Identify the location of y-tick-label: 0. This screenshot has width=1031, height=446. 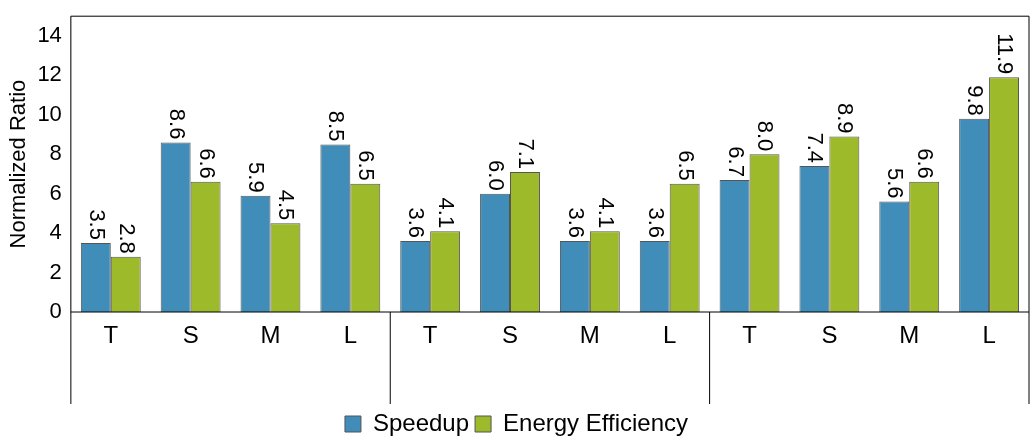
(55, 311).